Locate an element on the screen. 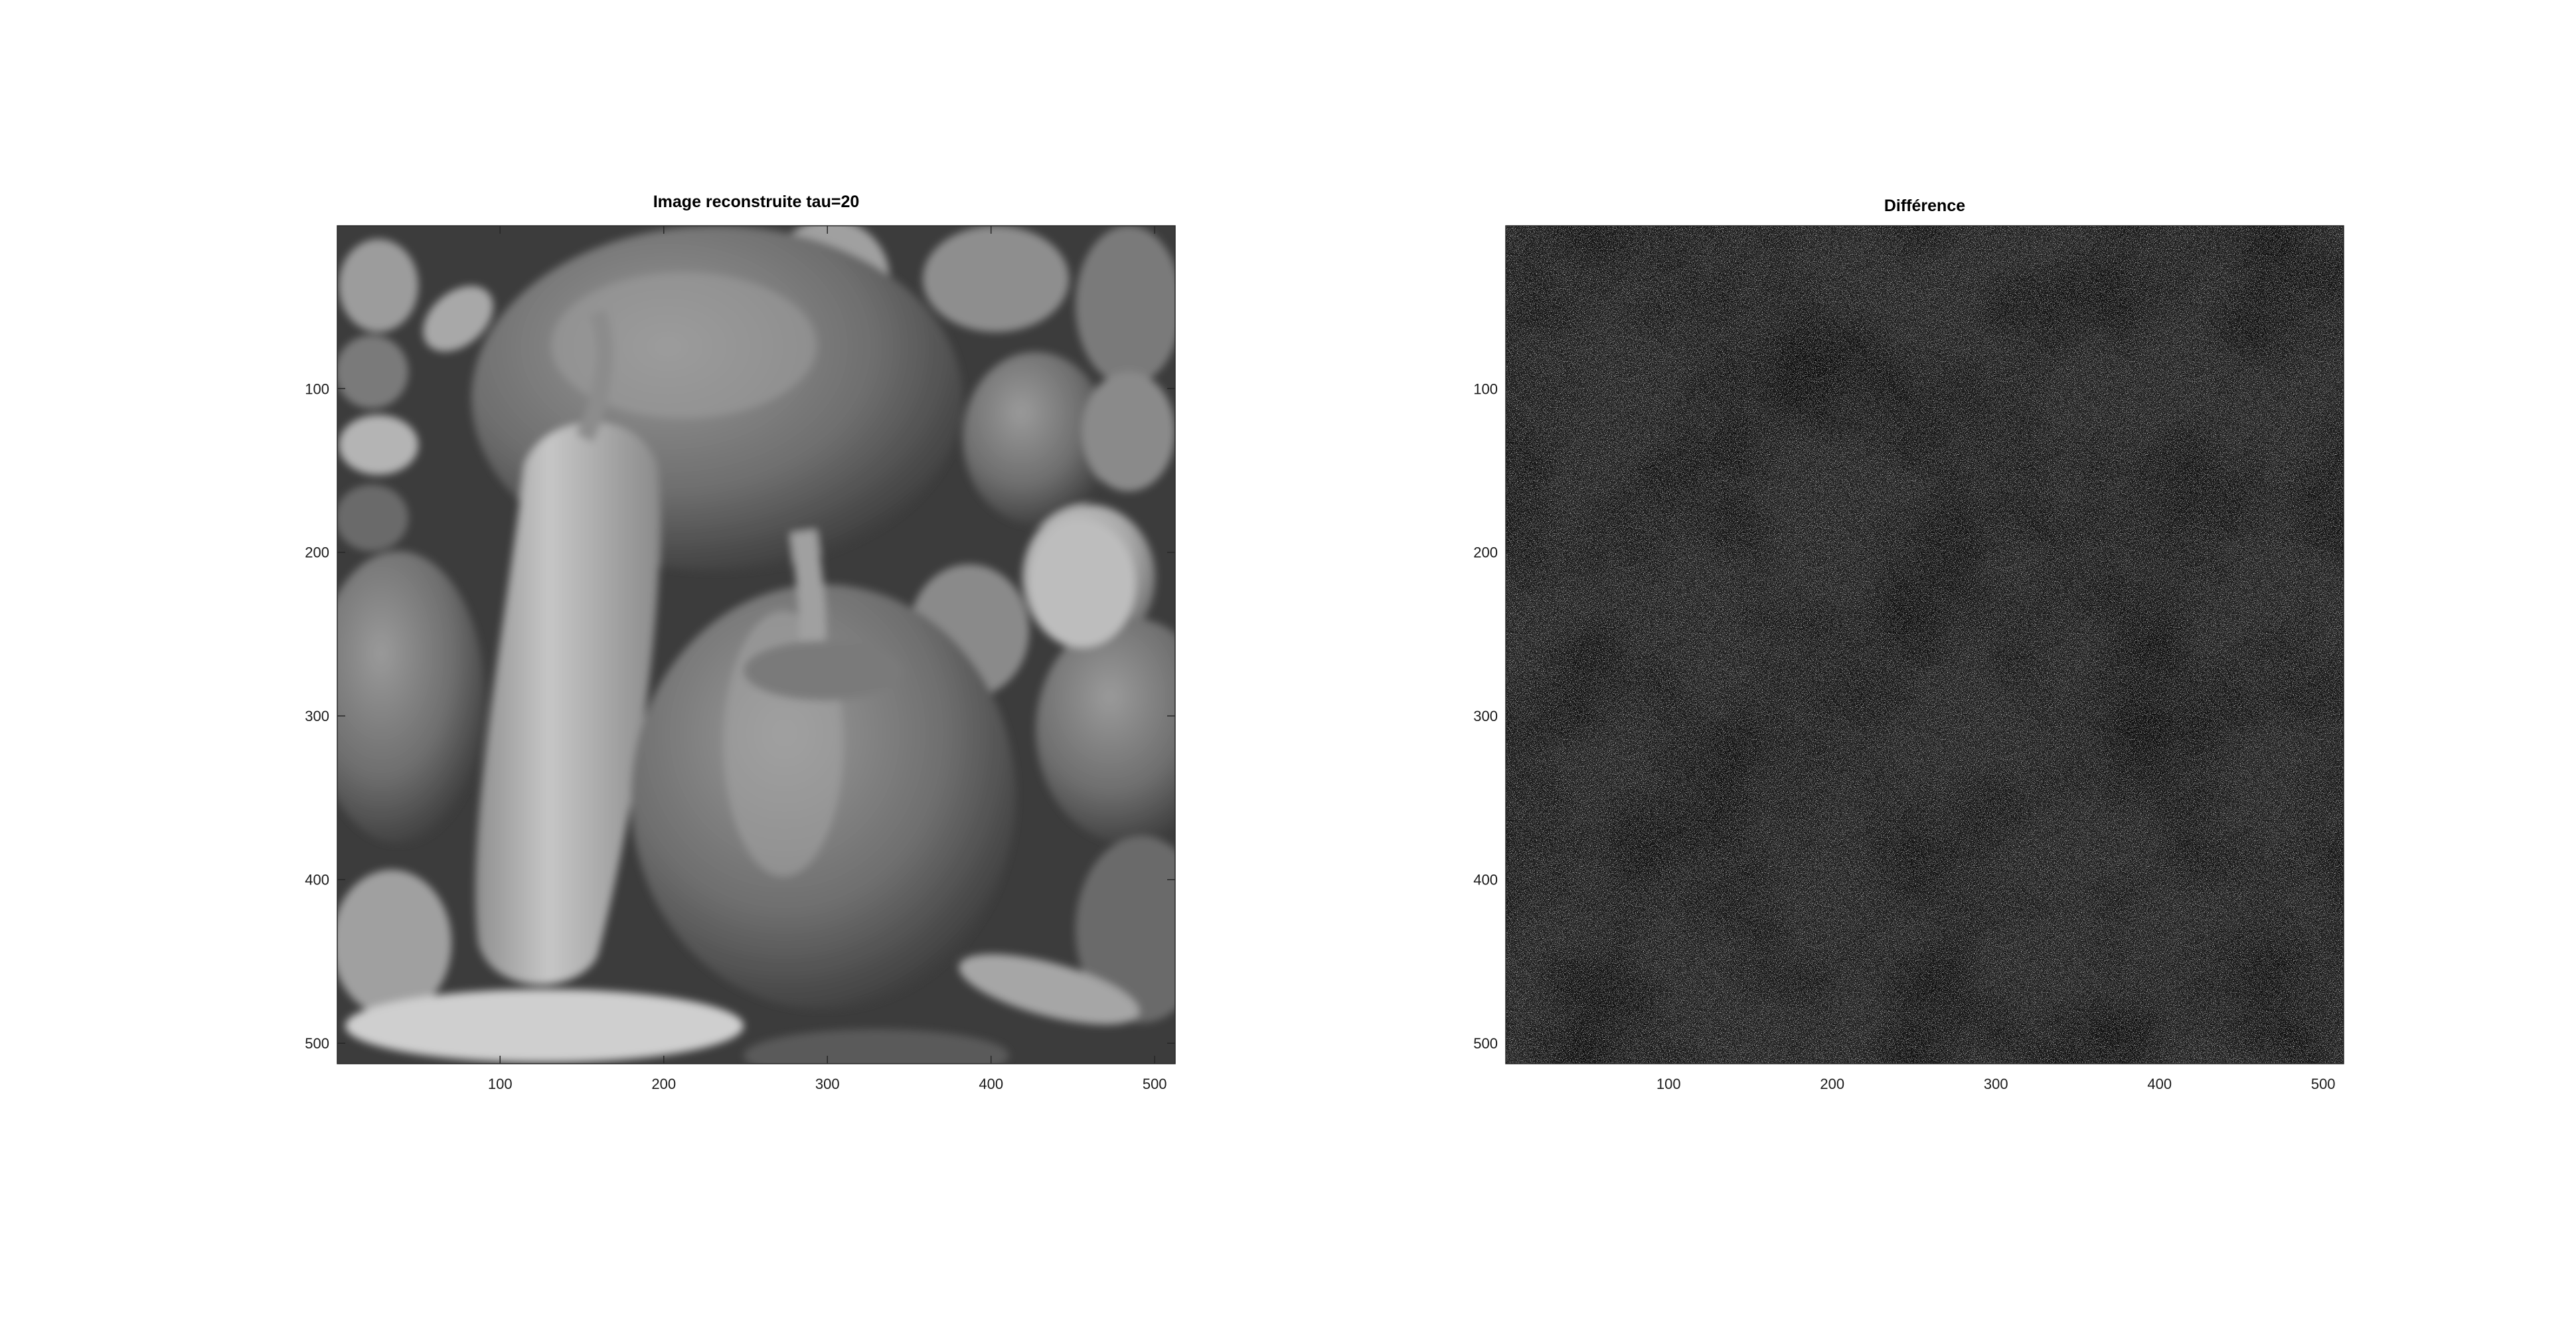 The image size is (2576, 1326). difference-image-x-tick-label: 500 is located at coordinates (2323, 1084).